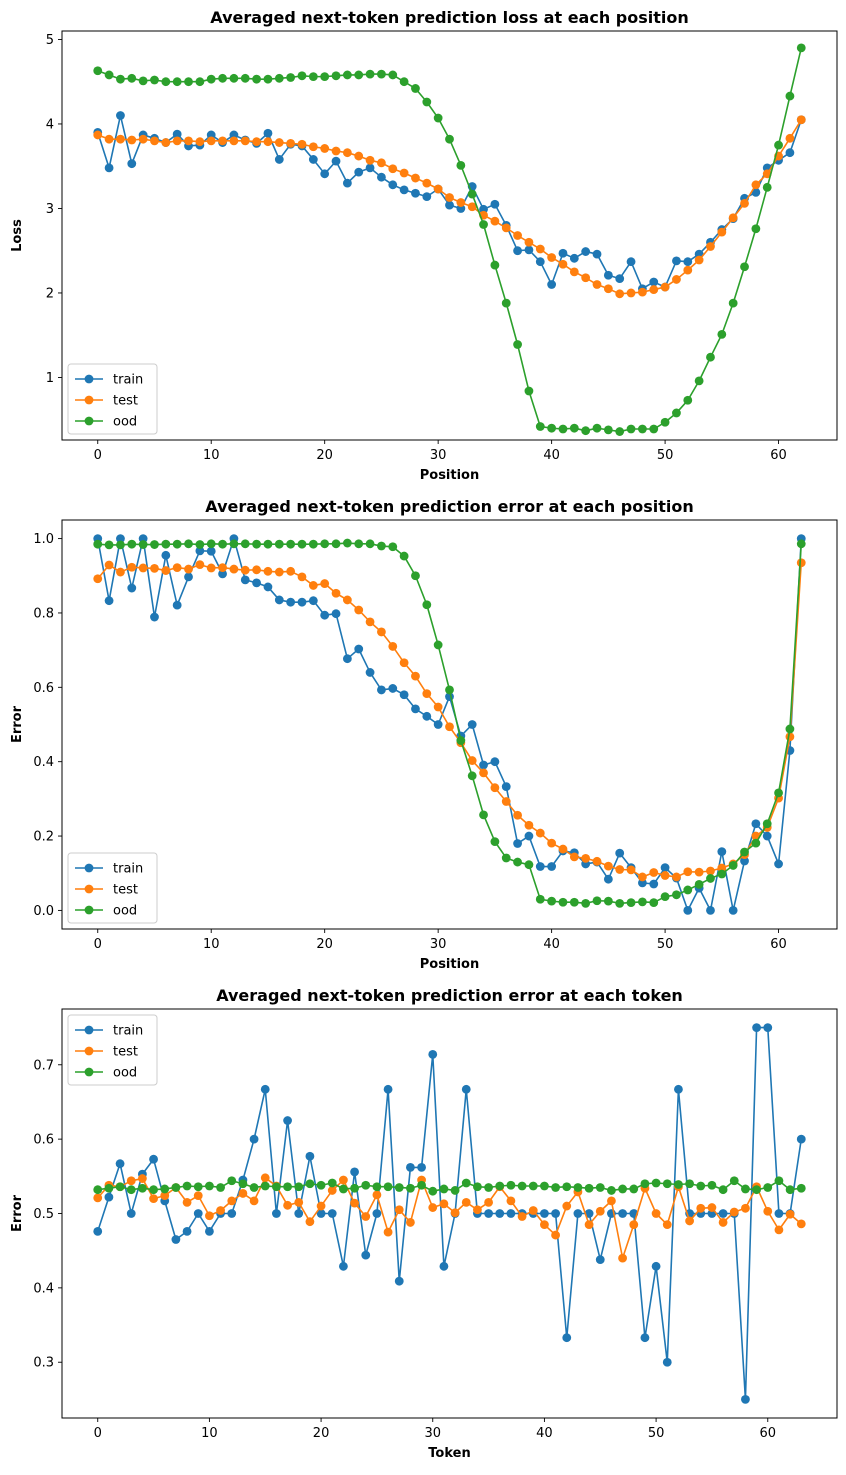 This screenshot has height=1475, width=846. Describe the element at coordinates (98, 1433) in the screenshot. I see `x-tick-label: 0` at that location.